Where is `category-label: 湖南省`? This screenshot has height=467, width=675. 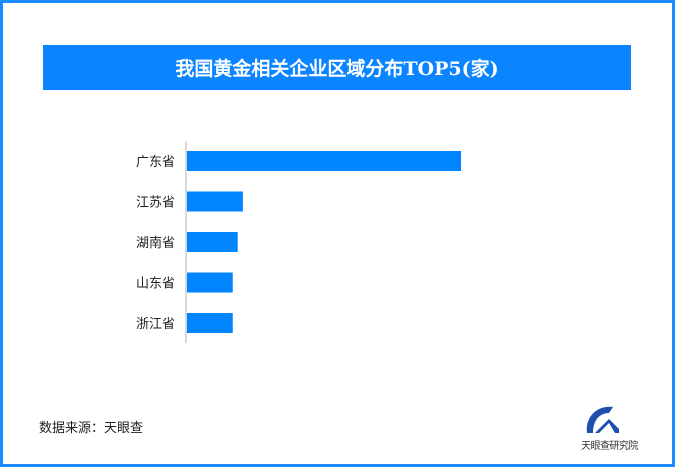
category-label: 湖南省 is located at coordinates (155, 243).